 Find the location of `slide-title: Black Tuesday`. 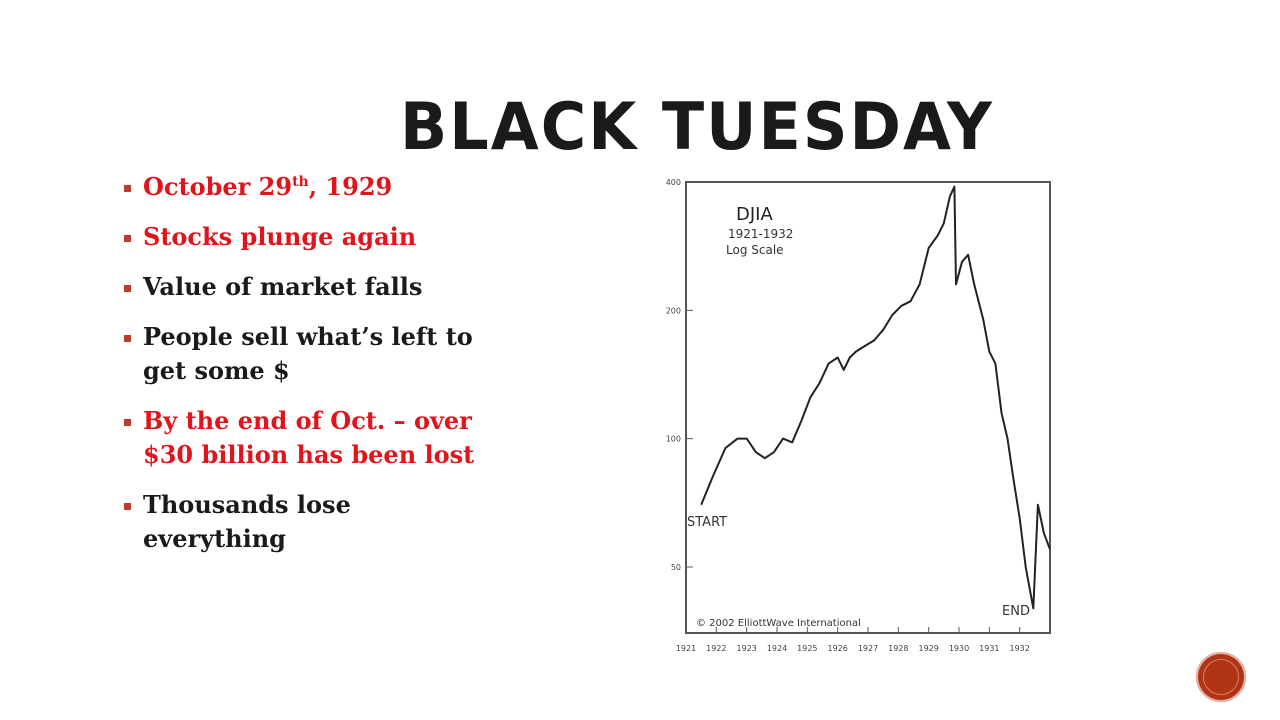

slide-title: Black Tuesday is located at coordinates (697, 126).